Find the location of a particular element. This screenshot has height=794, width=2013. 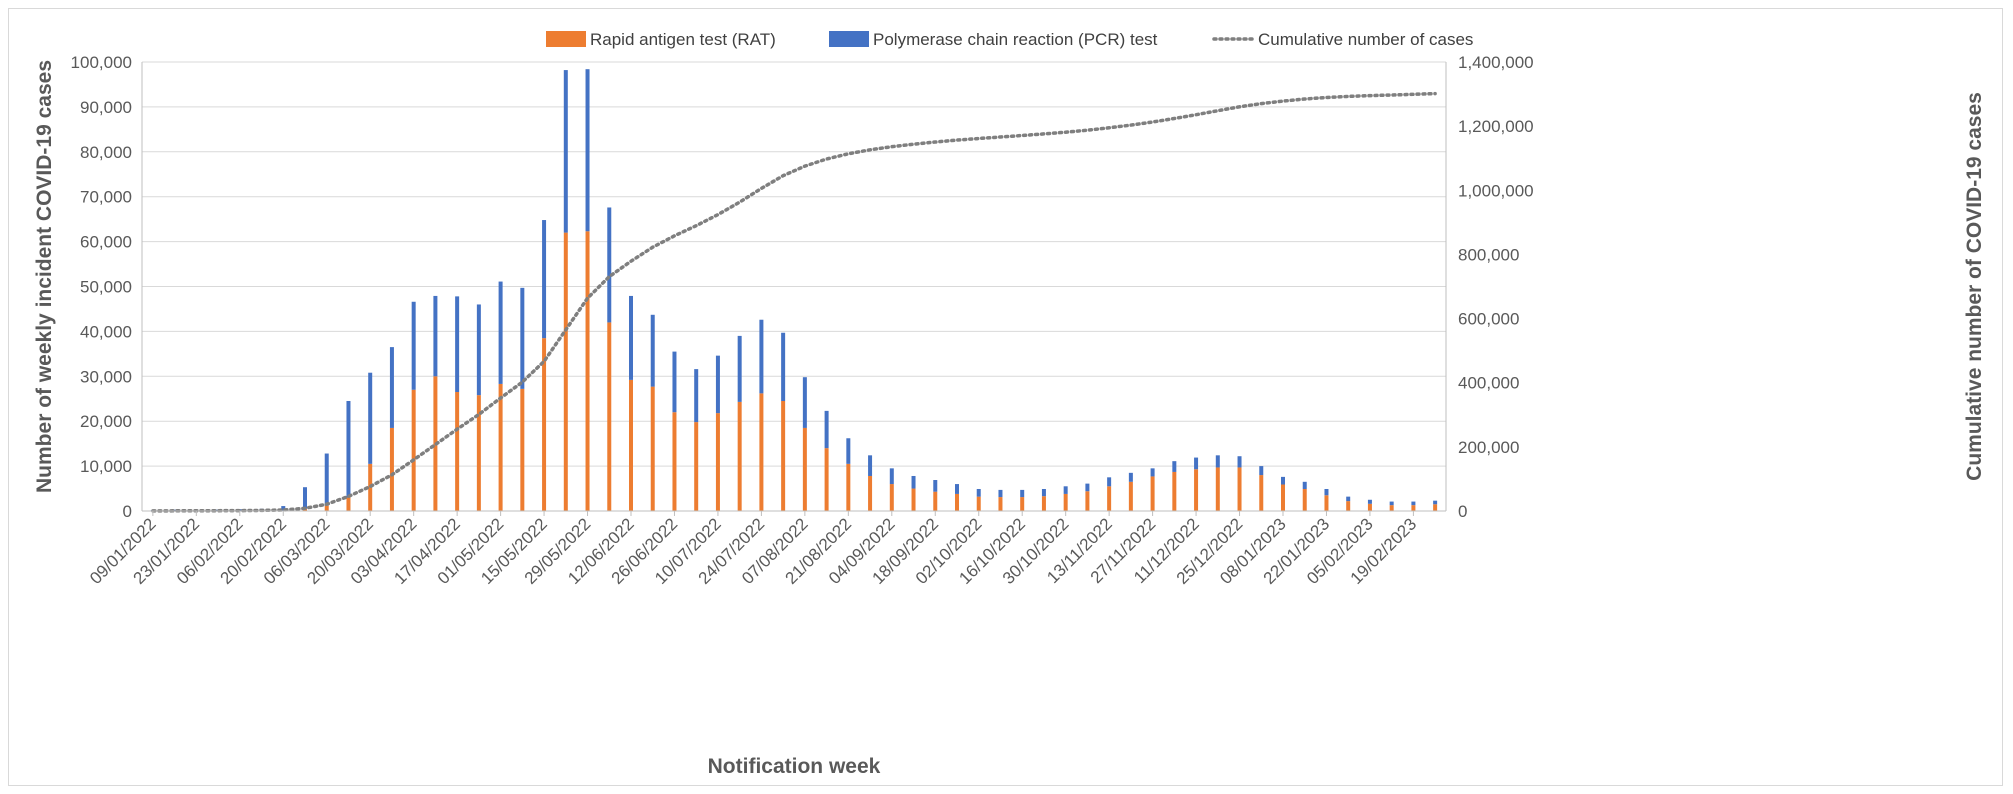

legend-label-0: Rapid antigen test (RAT) is located at coordinates (683, 39).